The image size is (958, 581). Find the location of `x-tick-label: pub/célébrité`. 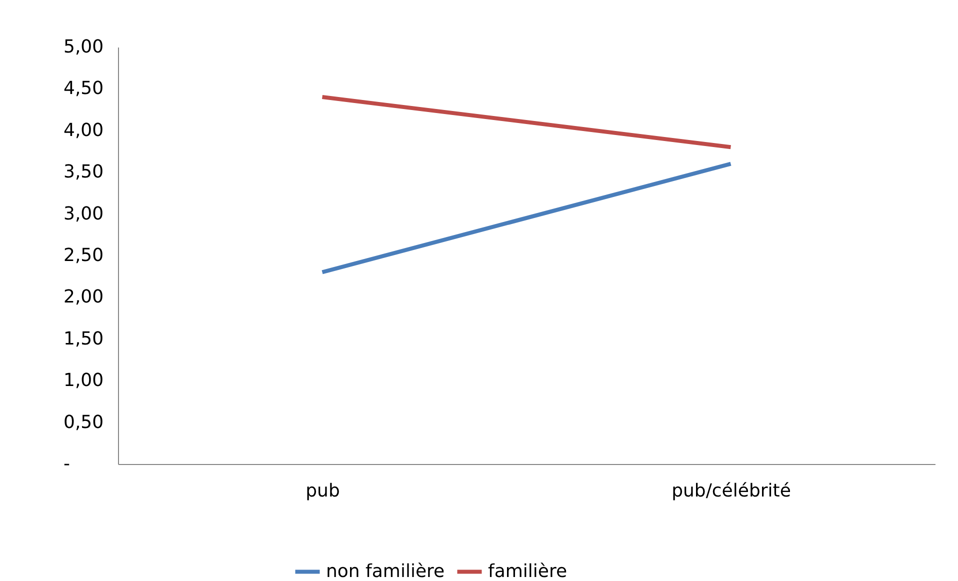

x-tick-label: pub/célébrité is located at coordinates (731, 491).